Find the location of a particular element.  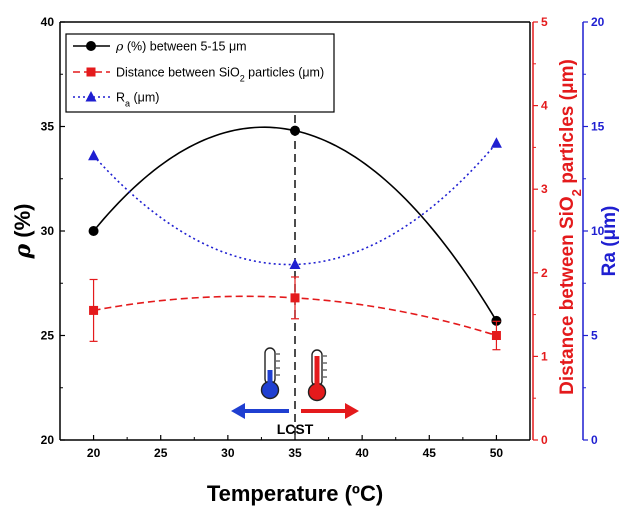

x-tick-label: 30 is located at coordinates (228, 453).